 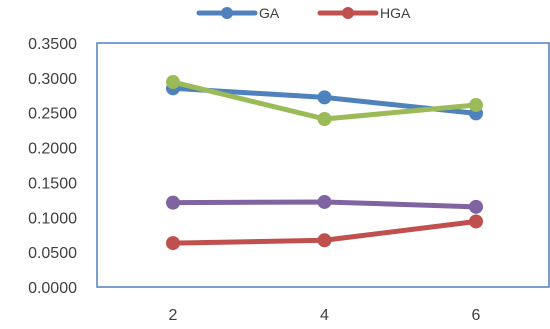 I want to click on legend: GA HGA, so click(x=303, y=13).